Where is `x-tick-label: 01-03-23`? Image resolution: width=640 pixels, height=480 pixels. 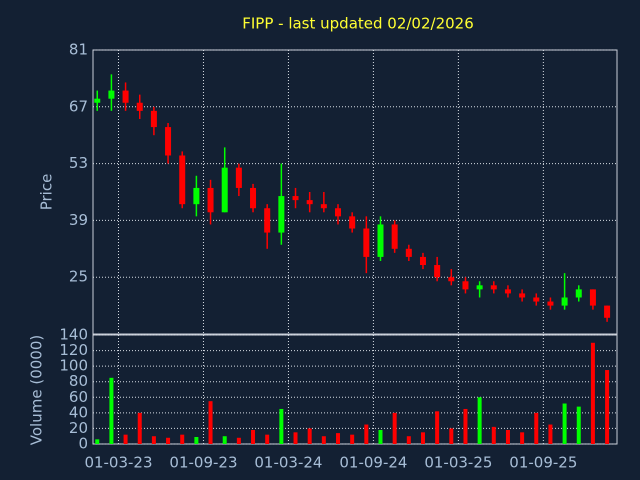 x-tick-label: 01-03-23 is located at coordinates (118, 463).